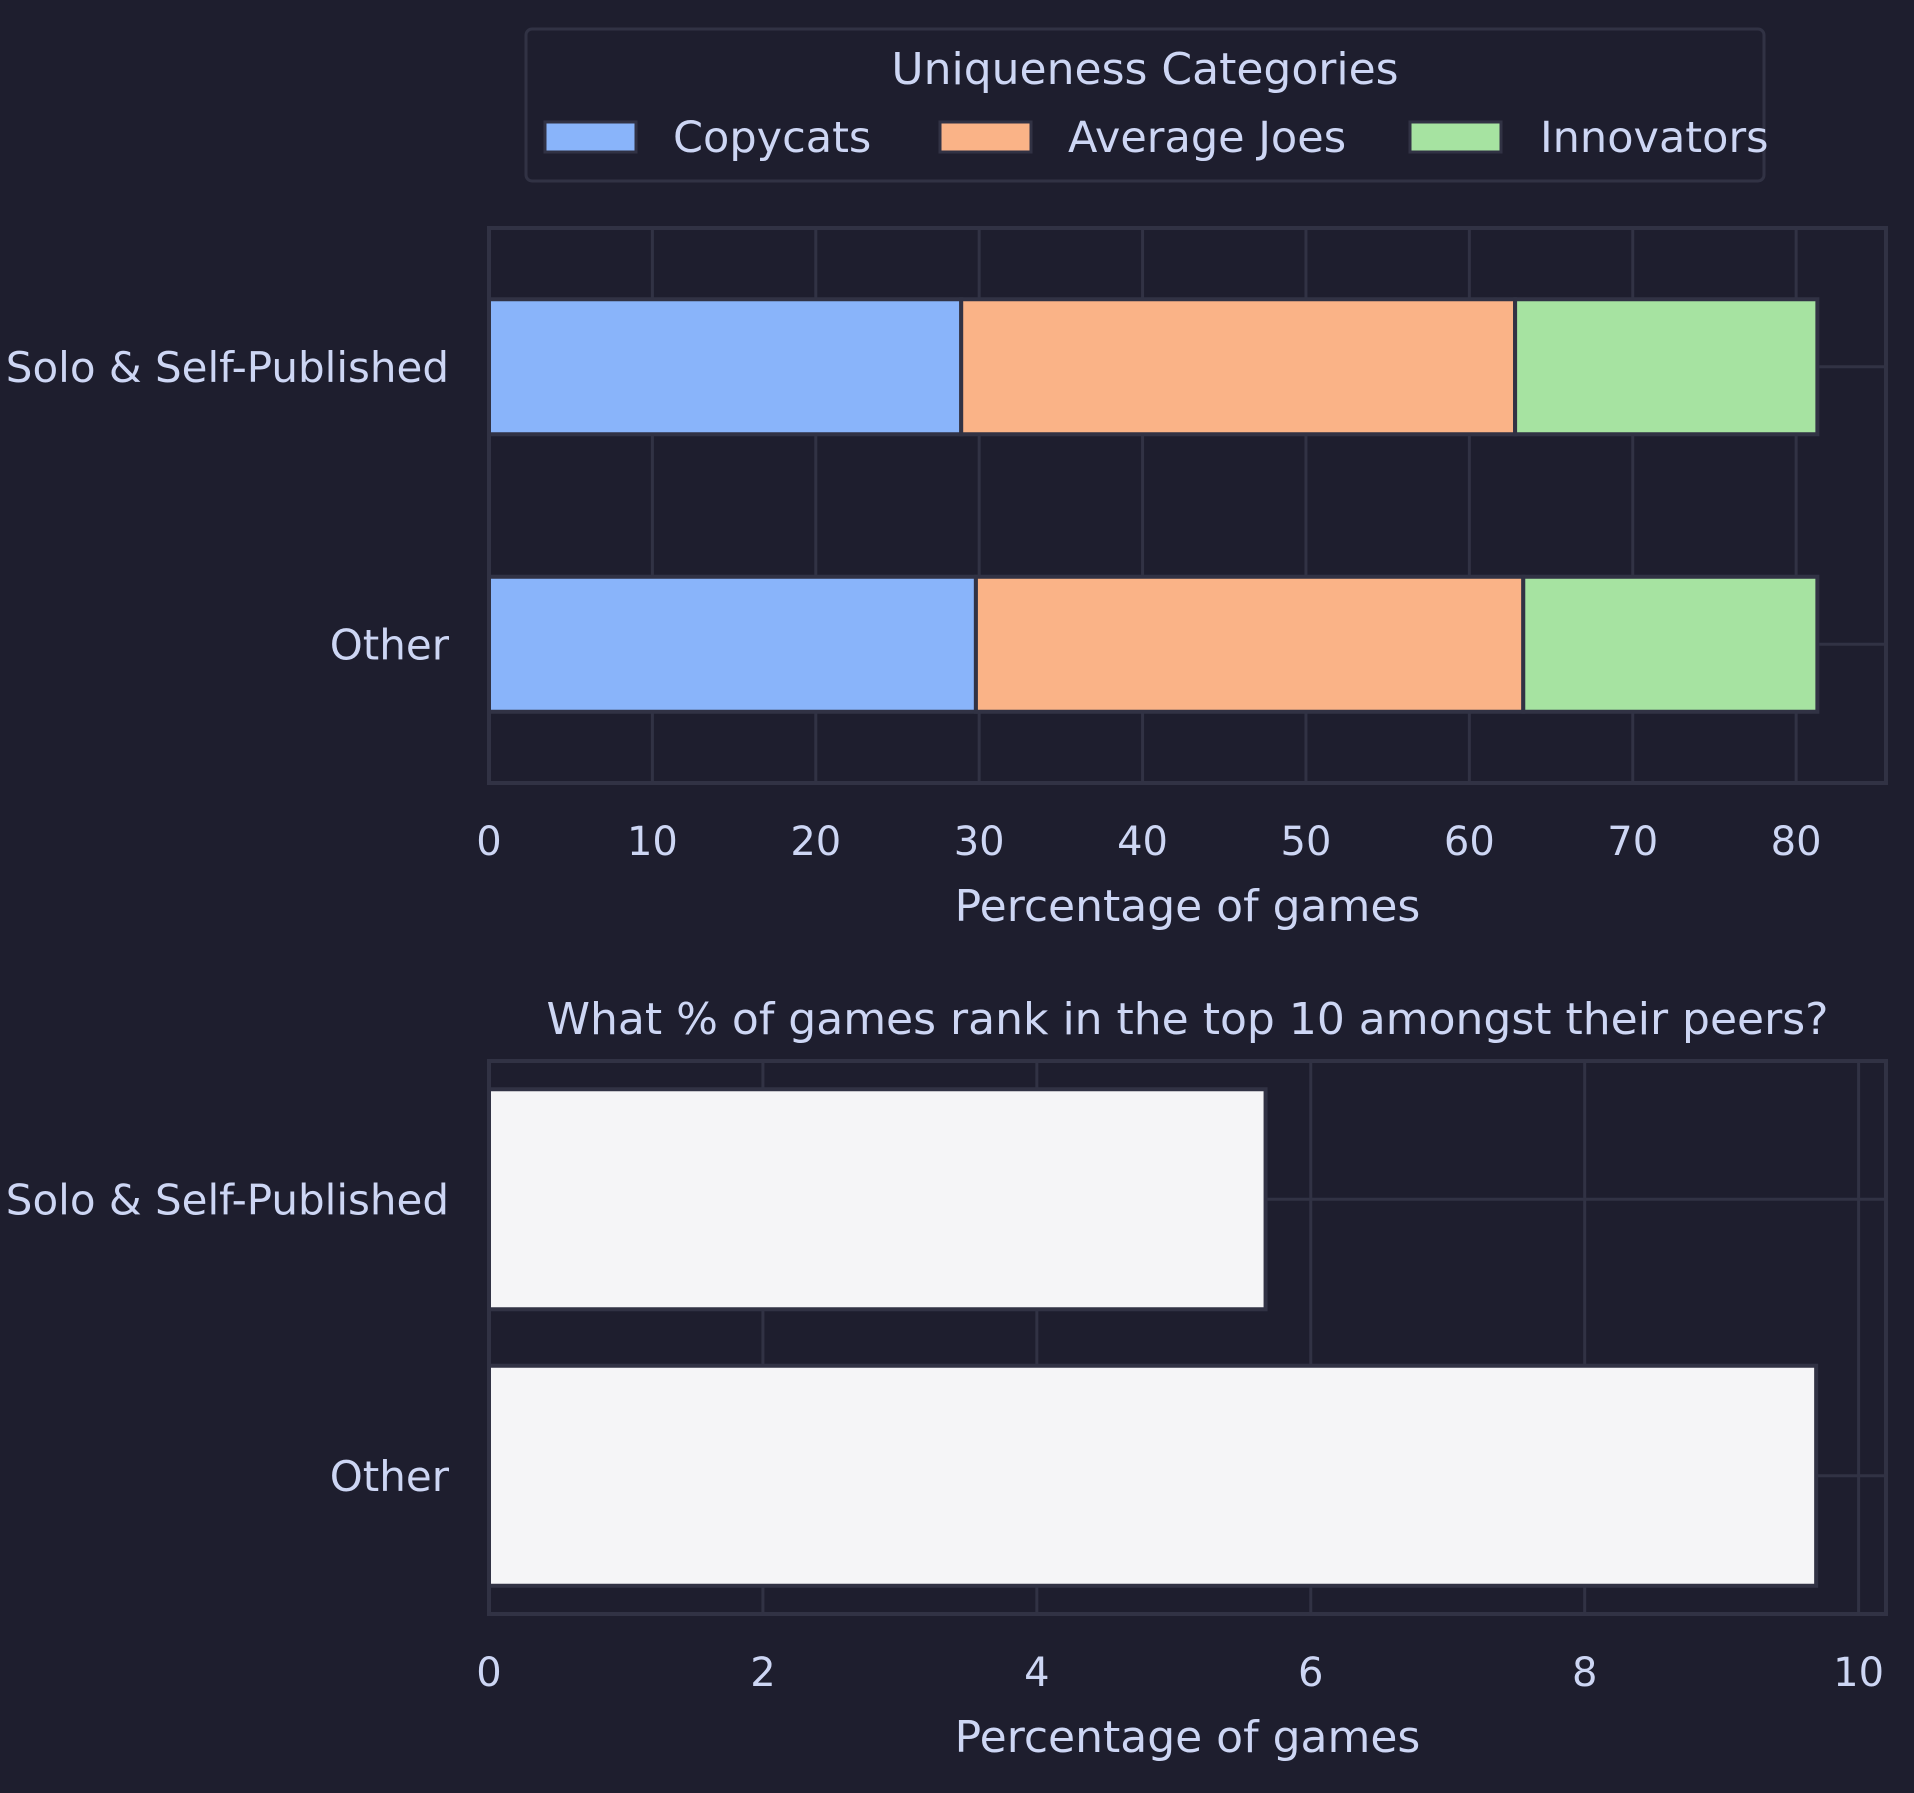 The height and width of the screenshot is (1793, 1914). I want to click on x-tick-labels: 0 10 20 30 40 50 60 70 80, so click(1148, 842).